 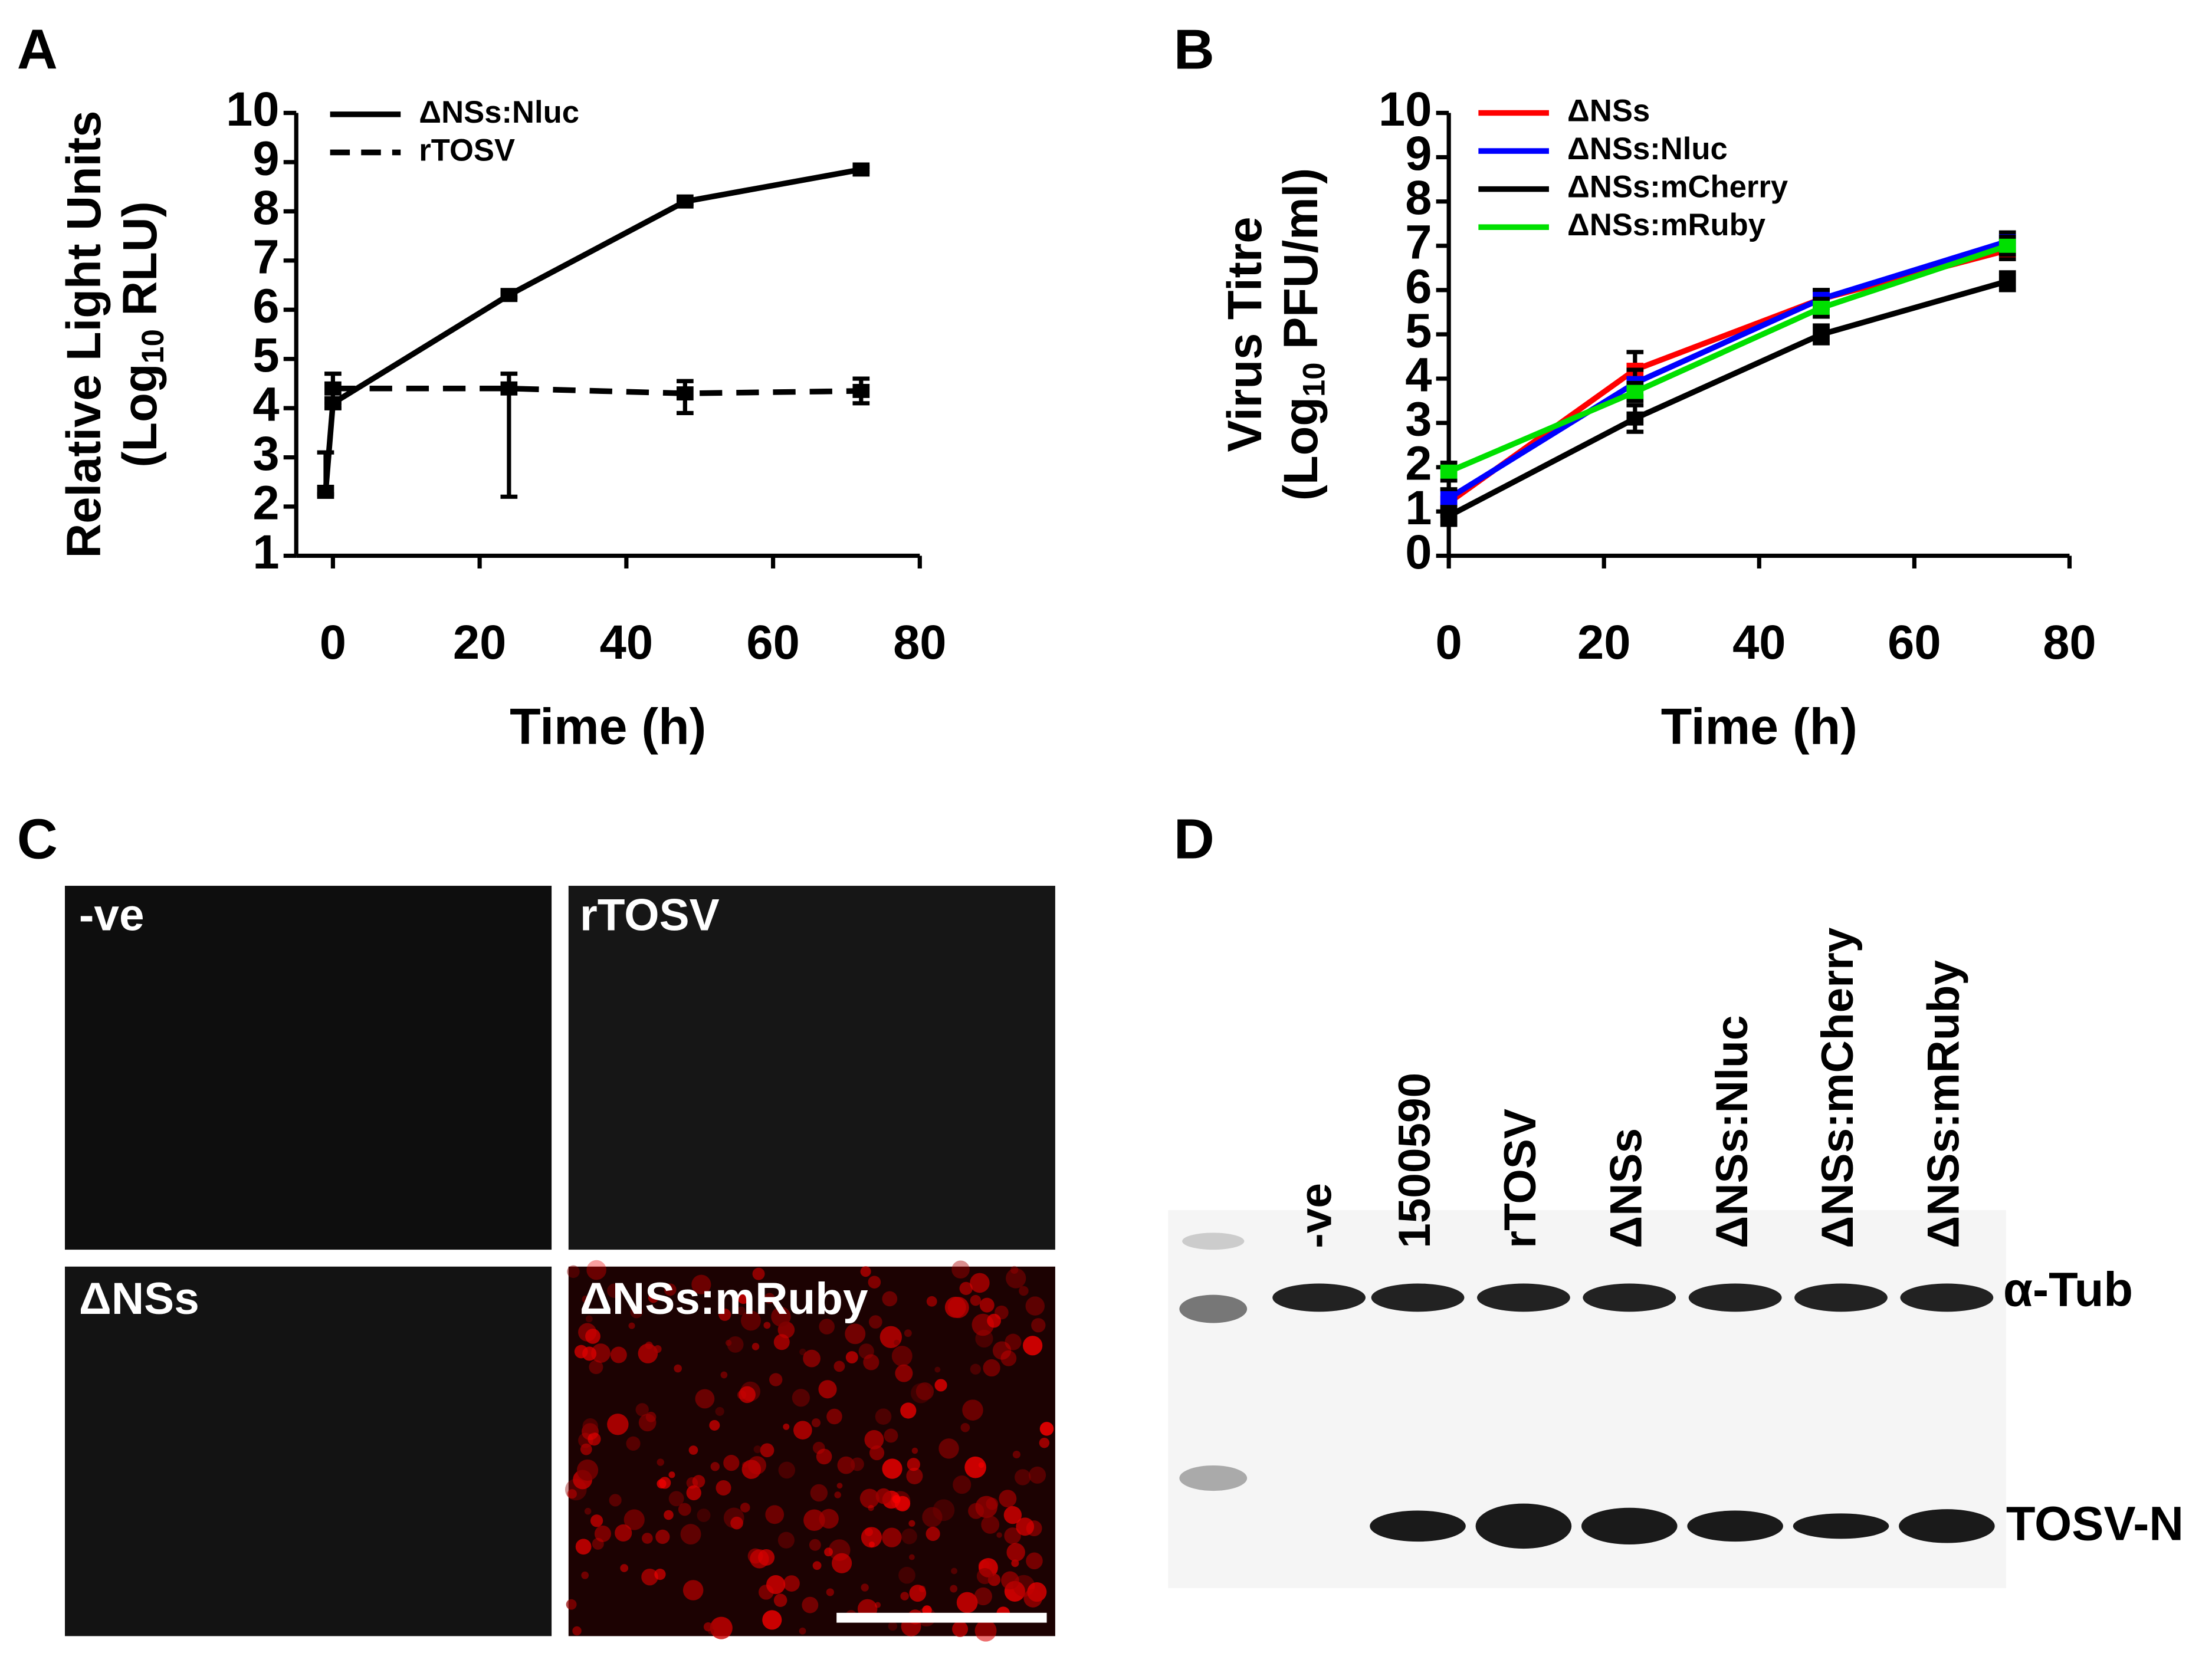 I want to click on lane-label: ΔNSs, so click(x=1626, y=1188).